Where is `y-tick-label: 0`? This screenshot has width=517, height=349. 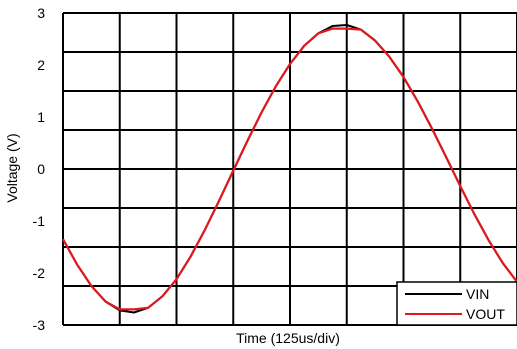
y-tick-label: 0 is located at coordinates (41, 169).